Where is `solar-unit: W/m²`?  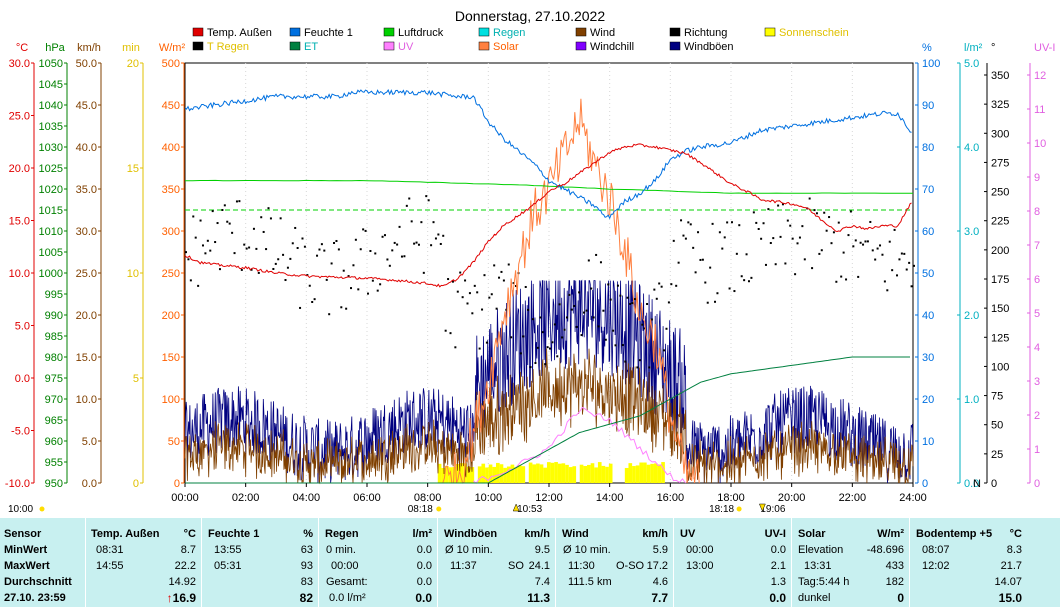 solar-unit: W/m² is located at coordinates (890, 534).